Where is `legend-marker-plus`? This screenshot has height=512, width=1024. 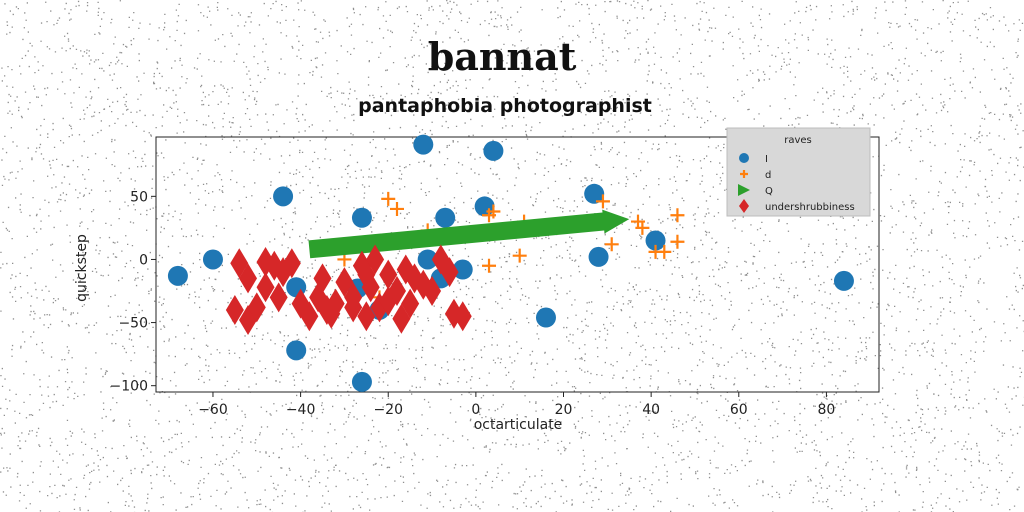
legend-marker-plus is located at coordinates (744, 174).